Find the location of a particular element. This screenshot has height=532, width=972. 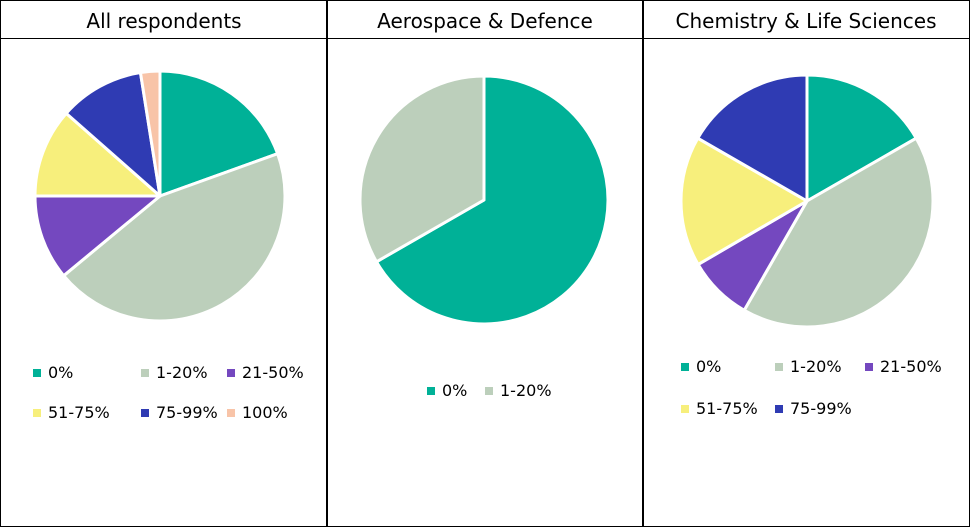

pie-chart-chemistry-life-sciences is located at coordinates (807, 201).